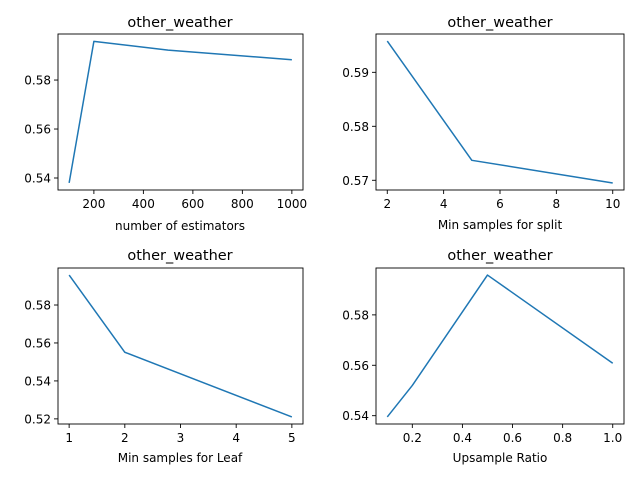 The height and width of the screenshot is (480, 640). I want to click on x-tick-label: 0.6, so click(512, 438).